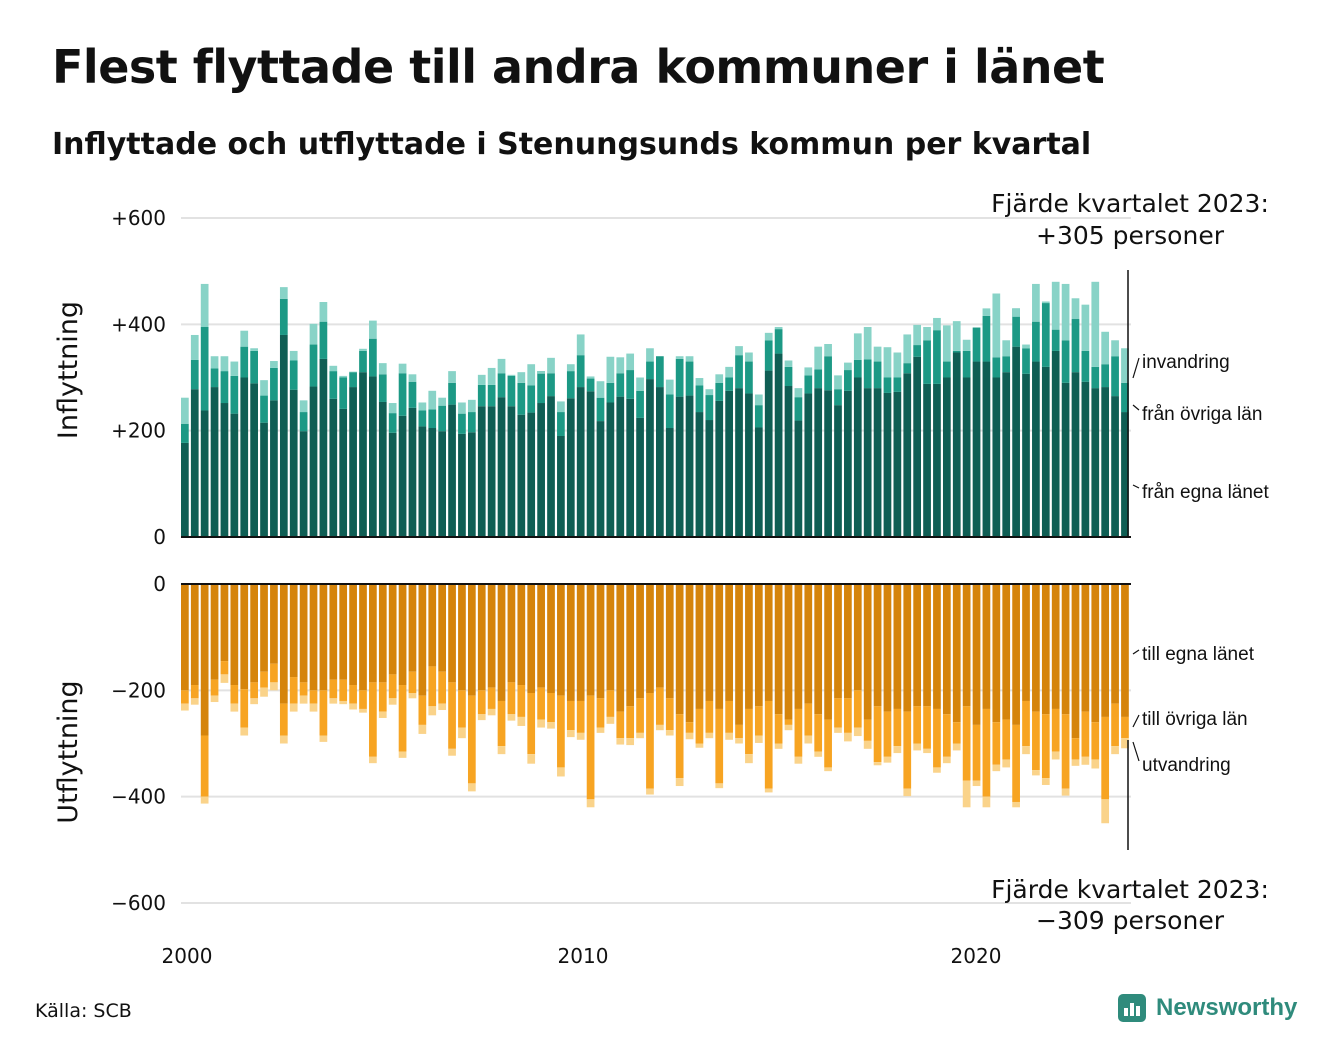  What do you see at coordinates (159, 584) in the screenshot?
I see `y-tick-label: 0` at bounding box center [159, 584].